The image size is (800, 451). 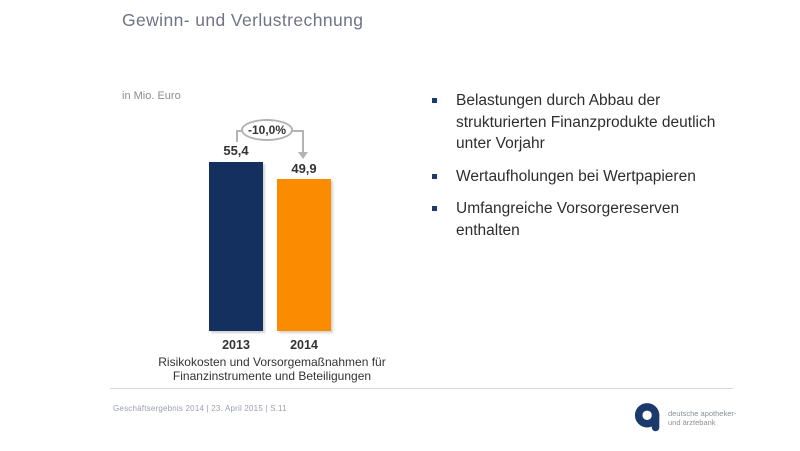 I want to click on footer-divider, so click(x=421, y=388).